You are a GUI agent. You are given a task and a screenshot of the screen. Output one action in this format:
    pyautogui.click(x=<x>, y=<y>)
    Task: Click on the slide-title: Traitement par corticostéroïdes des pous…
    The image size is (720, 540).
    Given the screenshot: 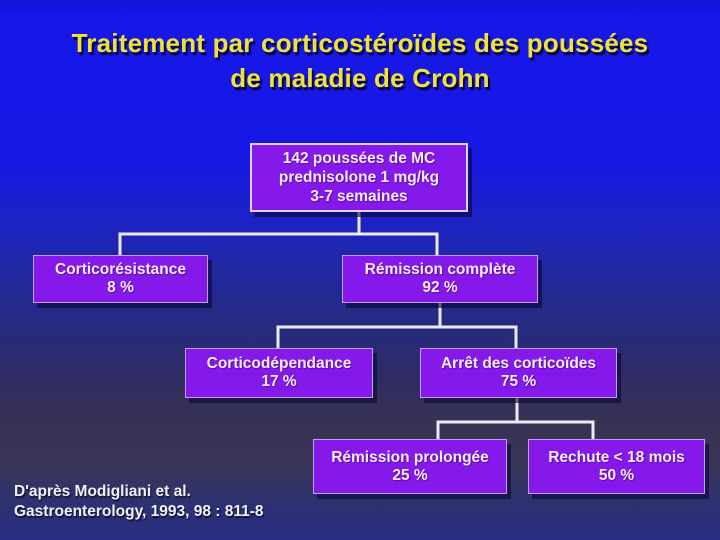 What is the action you would take?
    pyautogui.click(x=360, y=61)
    